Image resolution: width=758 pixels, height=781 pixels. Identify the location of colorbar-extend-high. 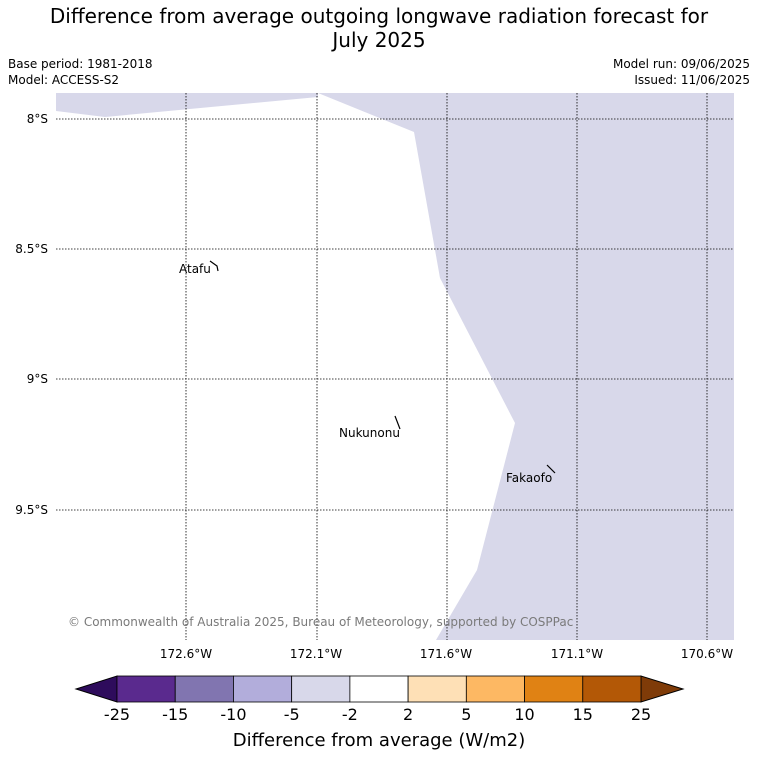
(662, 689).